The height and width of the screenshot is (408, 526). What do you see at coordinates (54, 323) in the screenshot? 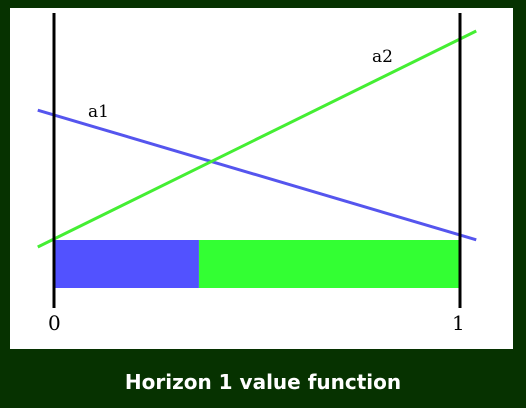
I see `domain-label-0: 0` at bounding box center [54, 323].